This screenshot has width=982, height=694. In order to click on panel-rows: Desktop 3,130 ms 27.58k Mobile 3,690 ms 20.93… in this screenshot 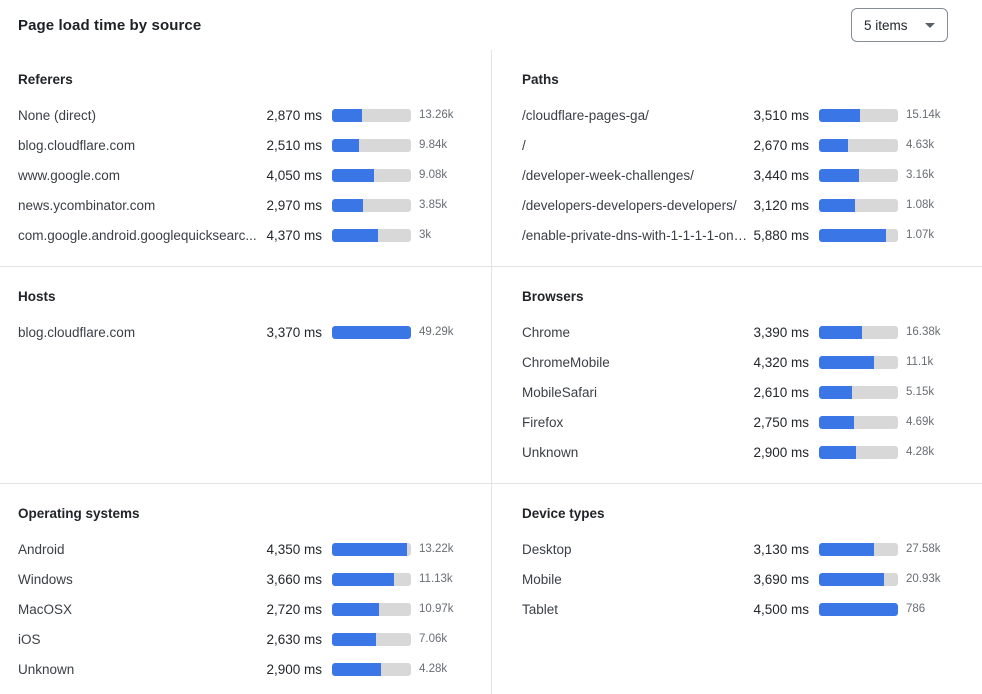, I will do `click(741, 579)`.